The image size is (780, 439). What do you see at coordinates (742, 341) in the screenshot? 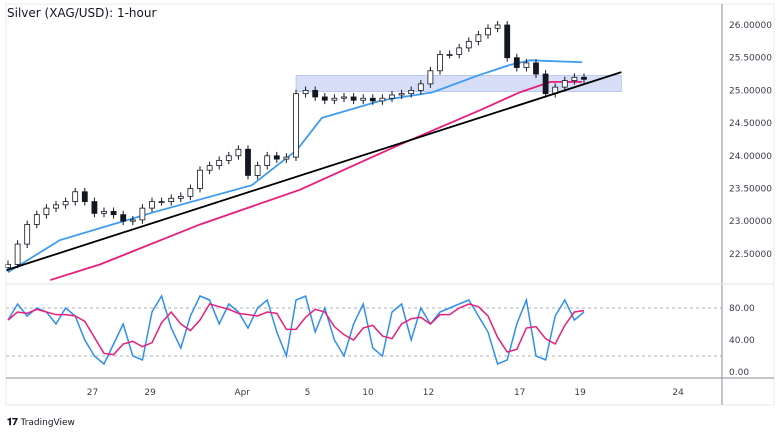
I see `stoch-tick-label: 40.00` at bounding box center [742, 341].